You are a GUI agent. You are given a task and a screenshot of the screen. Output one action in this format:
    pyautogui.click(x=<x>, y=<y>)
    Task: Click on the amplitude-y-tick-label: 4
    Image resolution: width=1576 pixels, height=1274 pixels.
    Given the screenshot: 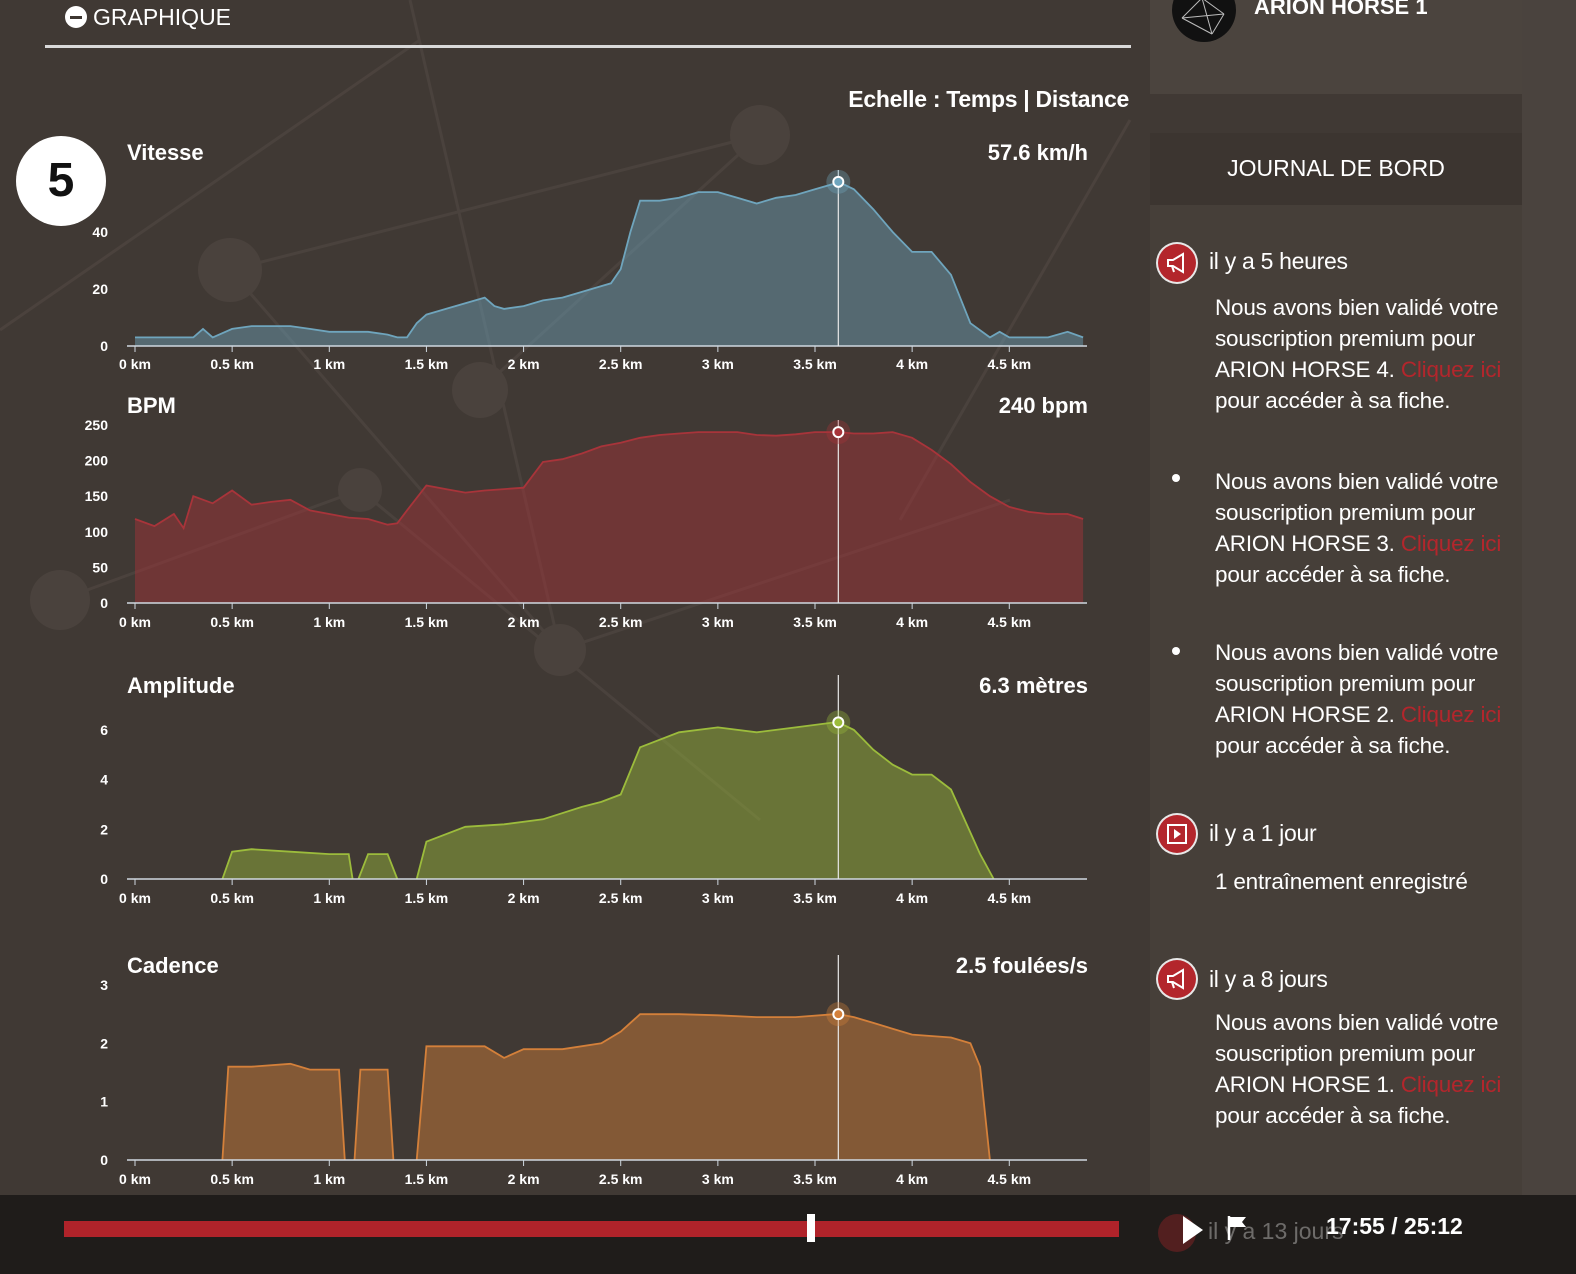 What is the action you would take?
    pyautogui.click(x=104, y=780)
    